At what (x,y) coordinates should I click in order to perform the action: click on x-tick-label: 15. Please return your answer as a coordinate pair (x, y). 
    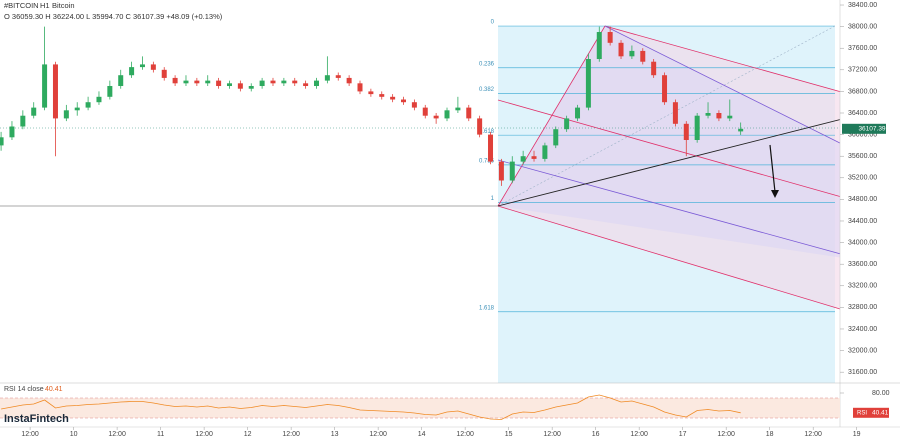
    Looking at the image, I should click on (509, 434).